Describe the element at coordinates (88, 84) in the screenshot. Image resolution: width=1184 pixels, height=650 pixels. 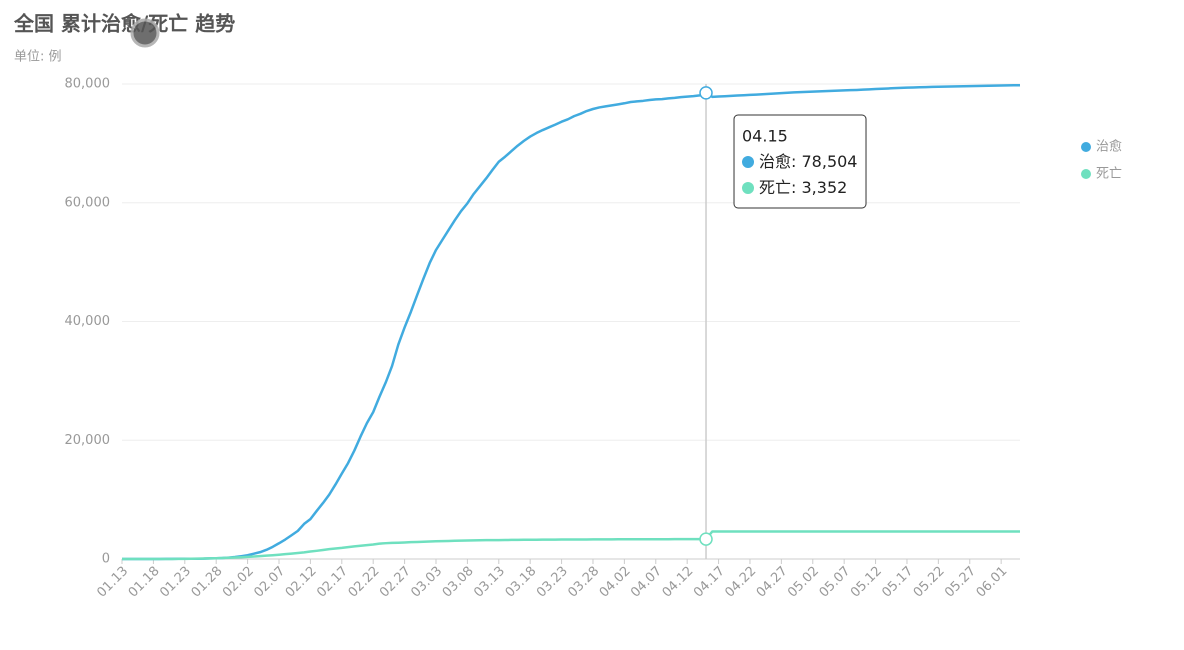
I see `y-tick-label: 80,000` at that location.